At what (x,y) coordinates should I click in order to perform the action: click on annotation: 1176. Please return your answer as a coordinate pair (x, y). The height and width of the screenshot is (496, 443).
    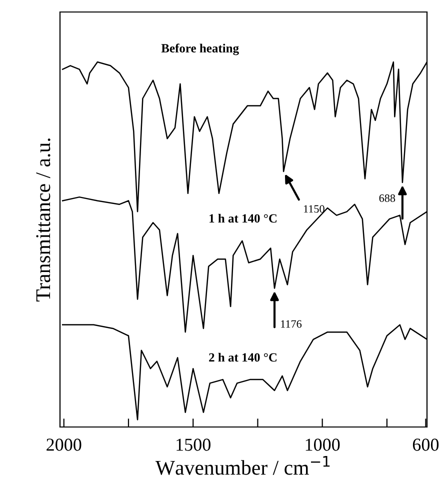
    Looking at the image, I should click on (291, 324).